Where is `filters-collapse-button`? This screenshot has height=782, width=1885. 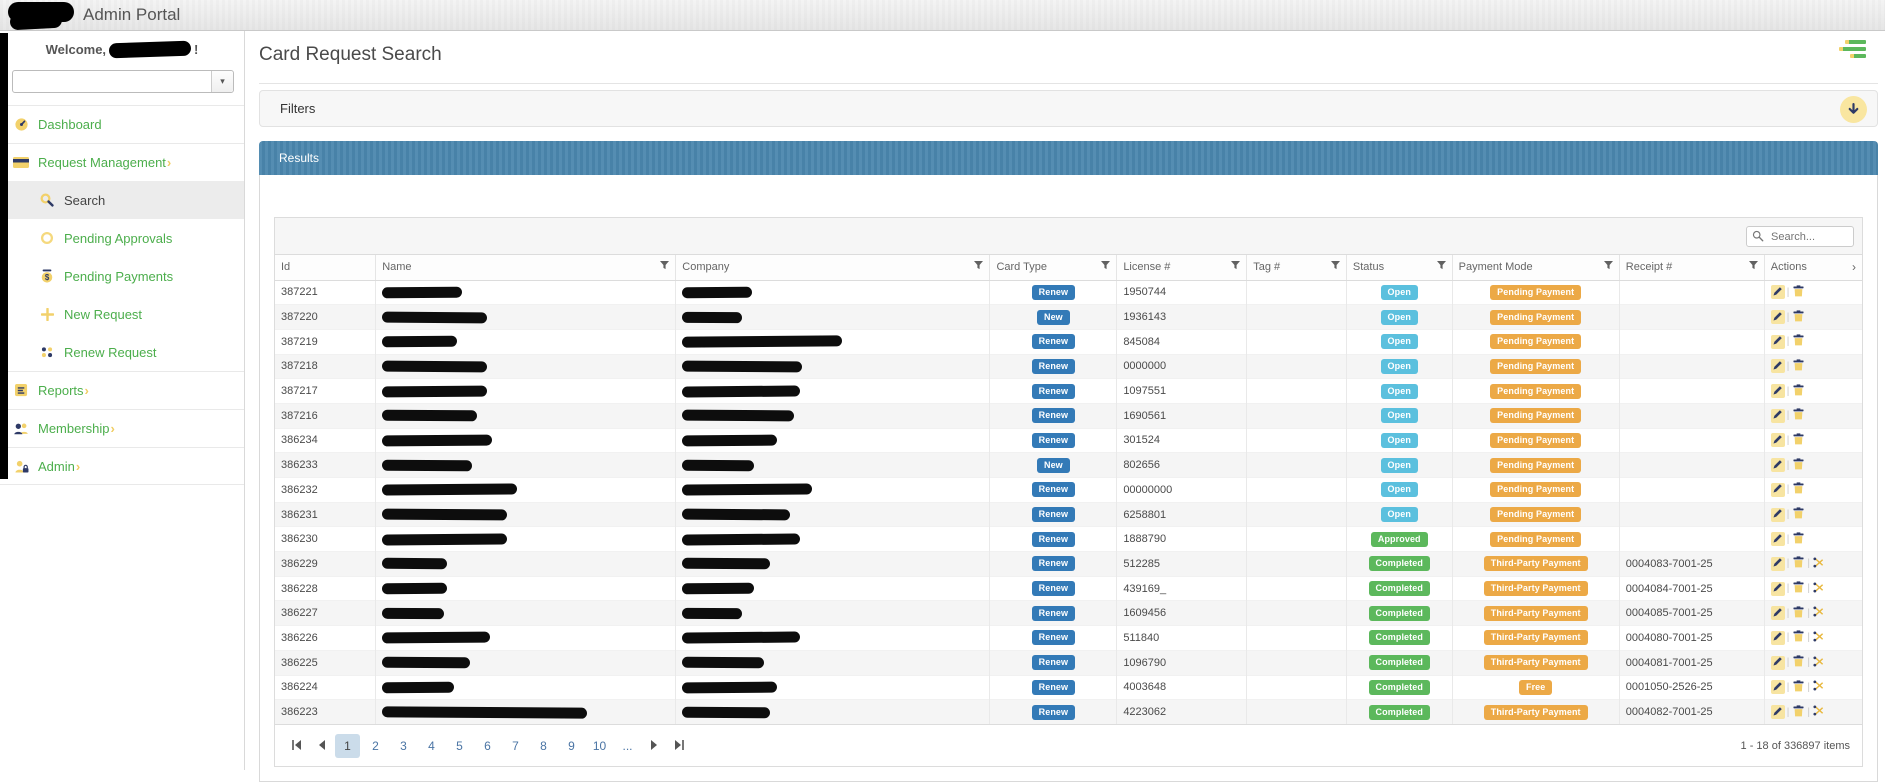 filters-collapse-button is located at coordinates (1853, 109).